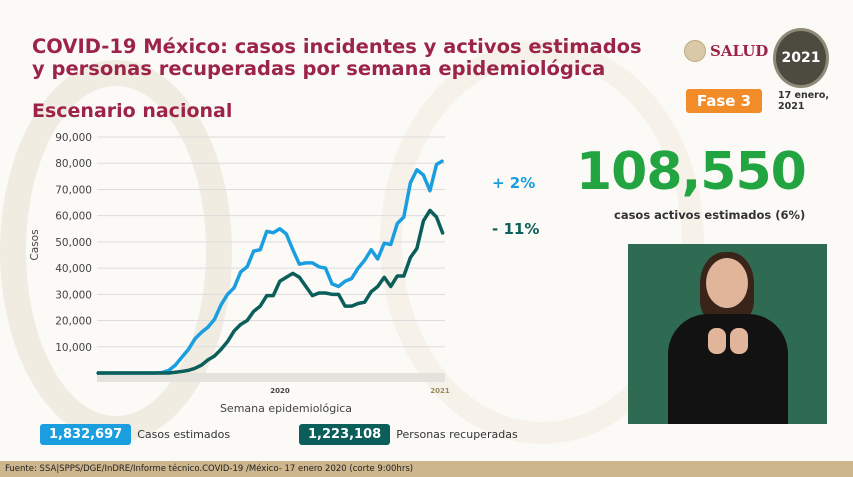  Describe the element at coordinates (727, 283) in the screenshot. I see `interpreter-head` at that location.